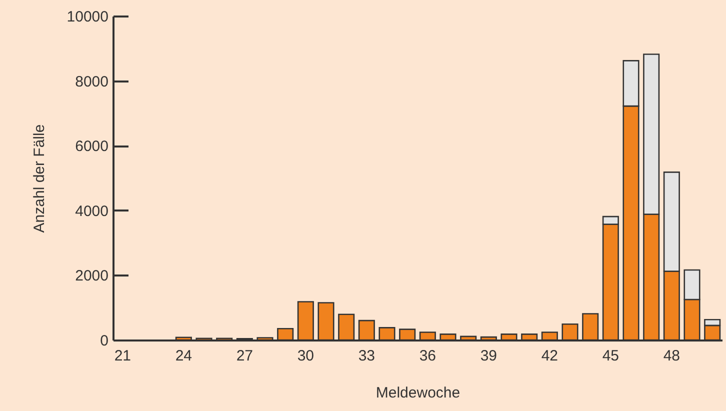 The image size is (726, 411). I want to click on x-tick-label: 39, so click(489, 356).